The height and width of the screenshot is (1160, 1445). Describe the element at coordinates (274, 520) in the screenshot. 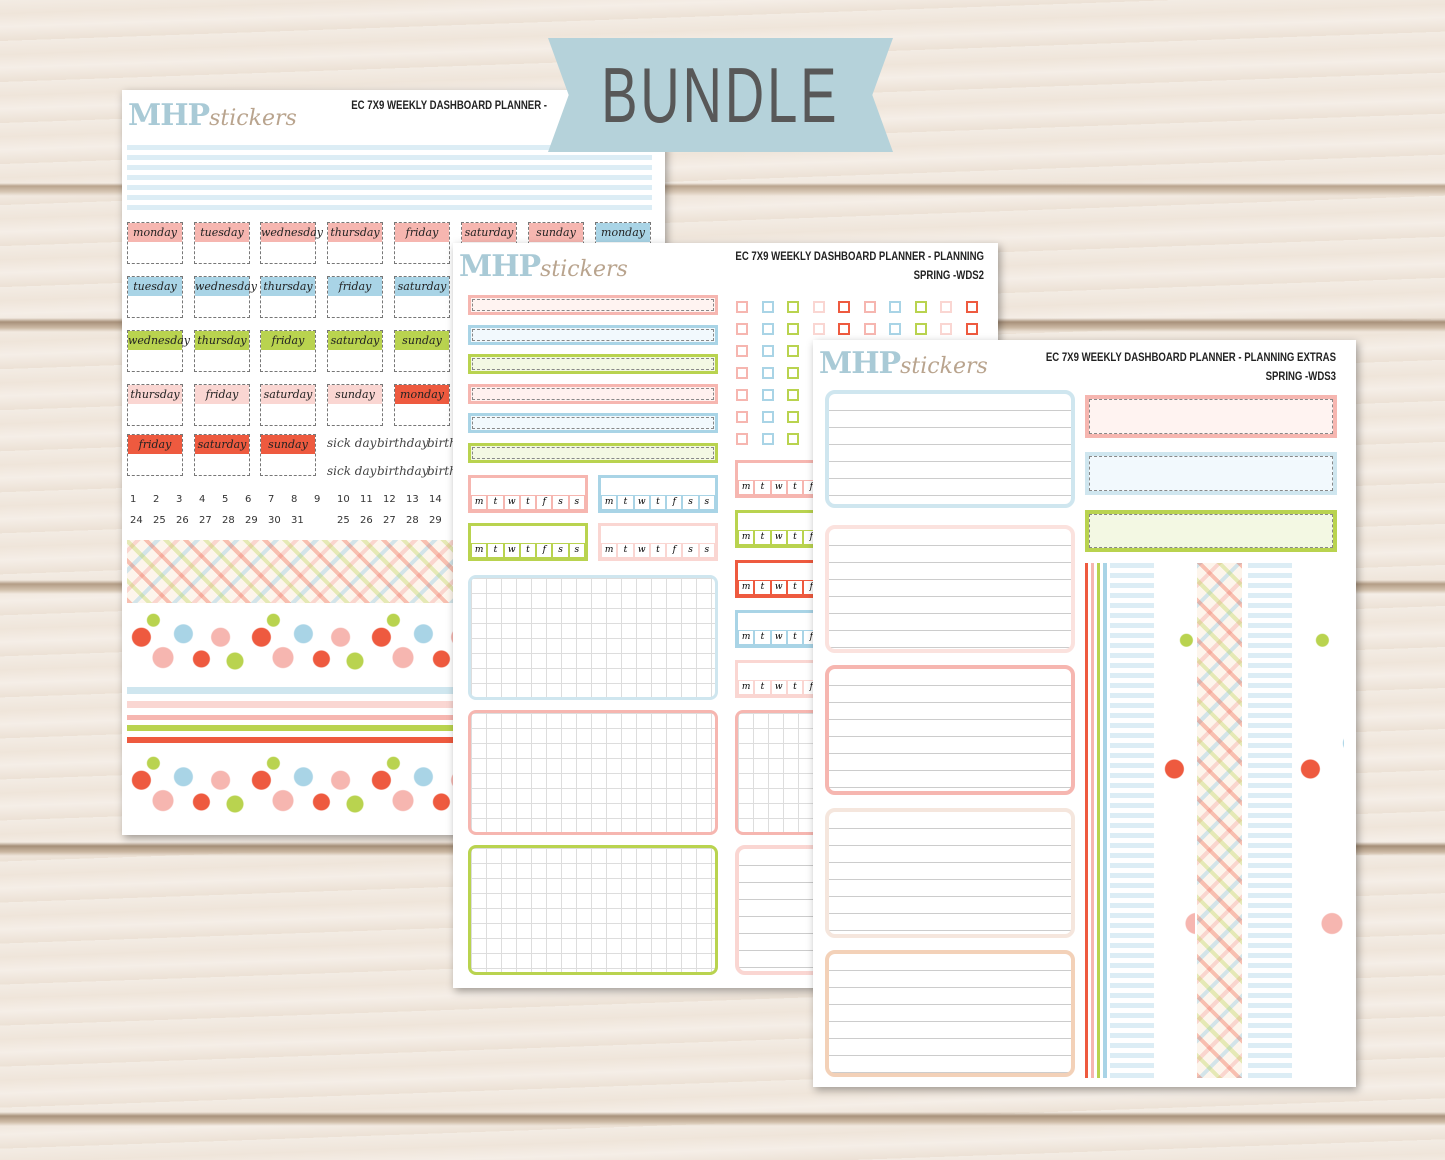

I see `date-number: 30` at that location.